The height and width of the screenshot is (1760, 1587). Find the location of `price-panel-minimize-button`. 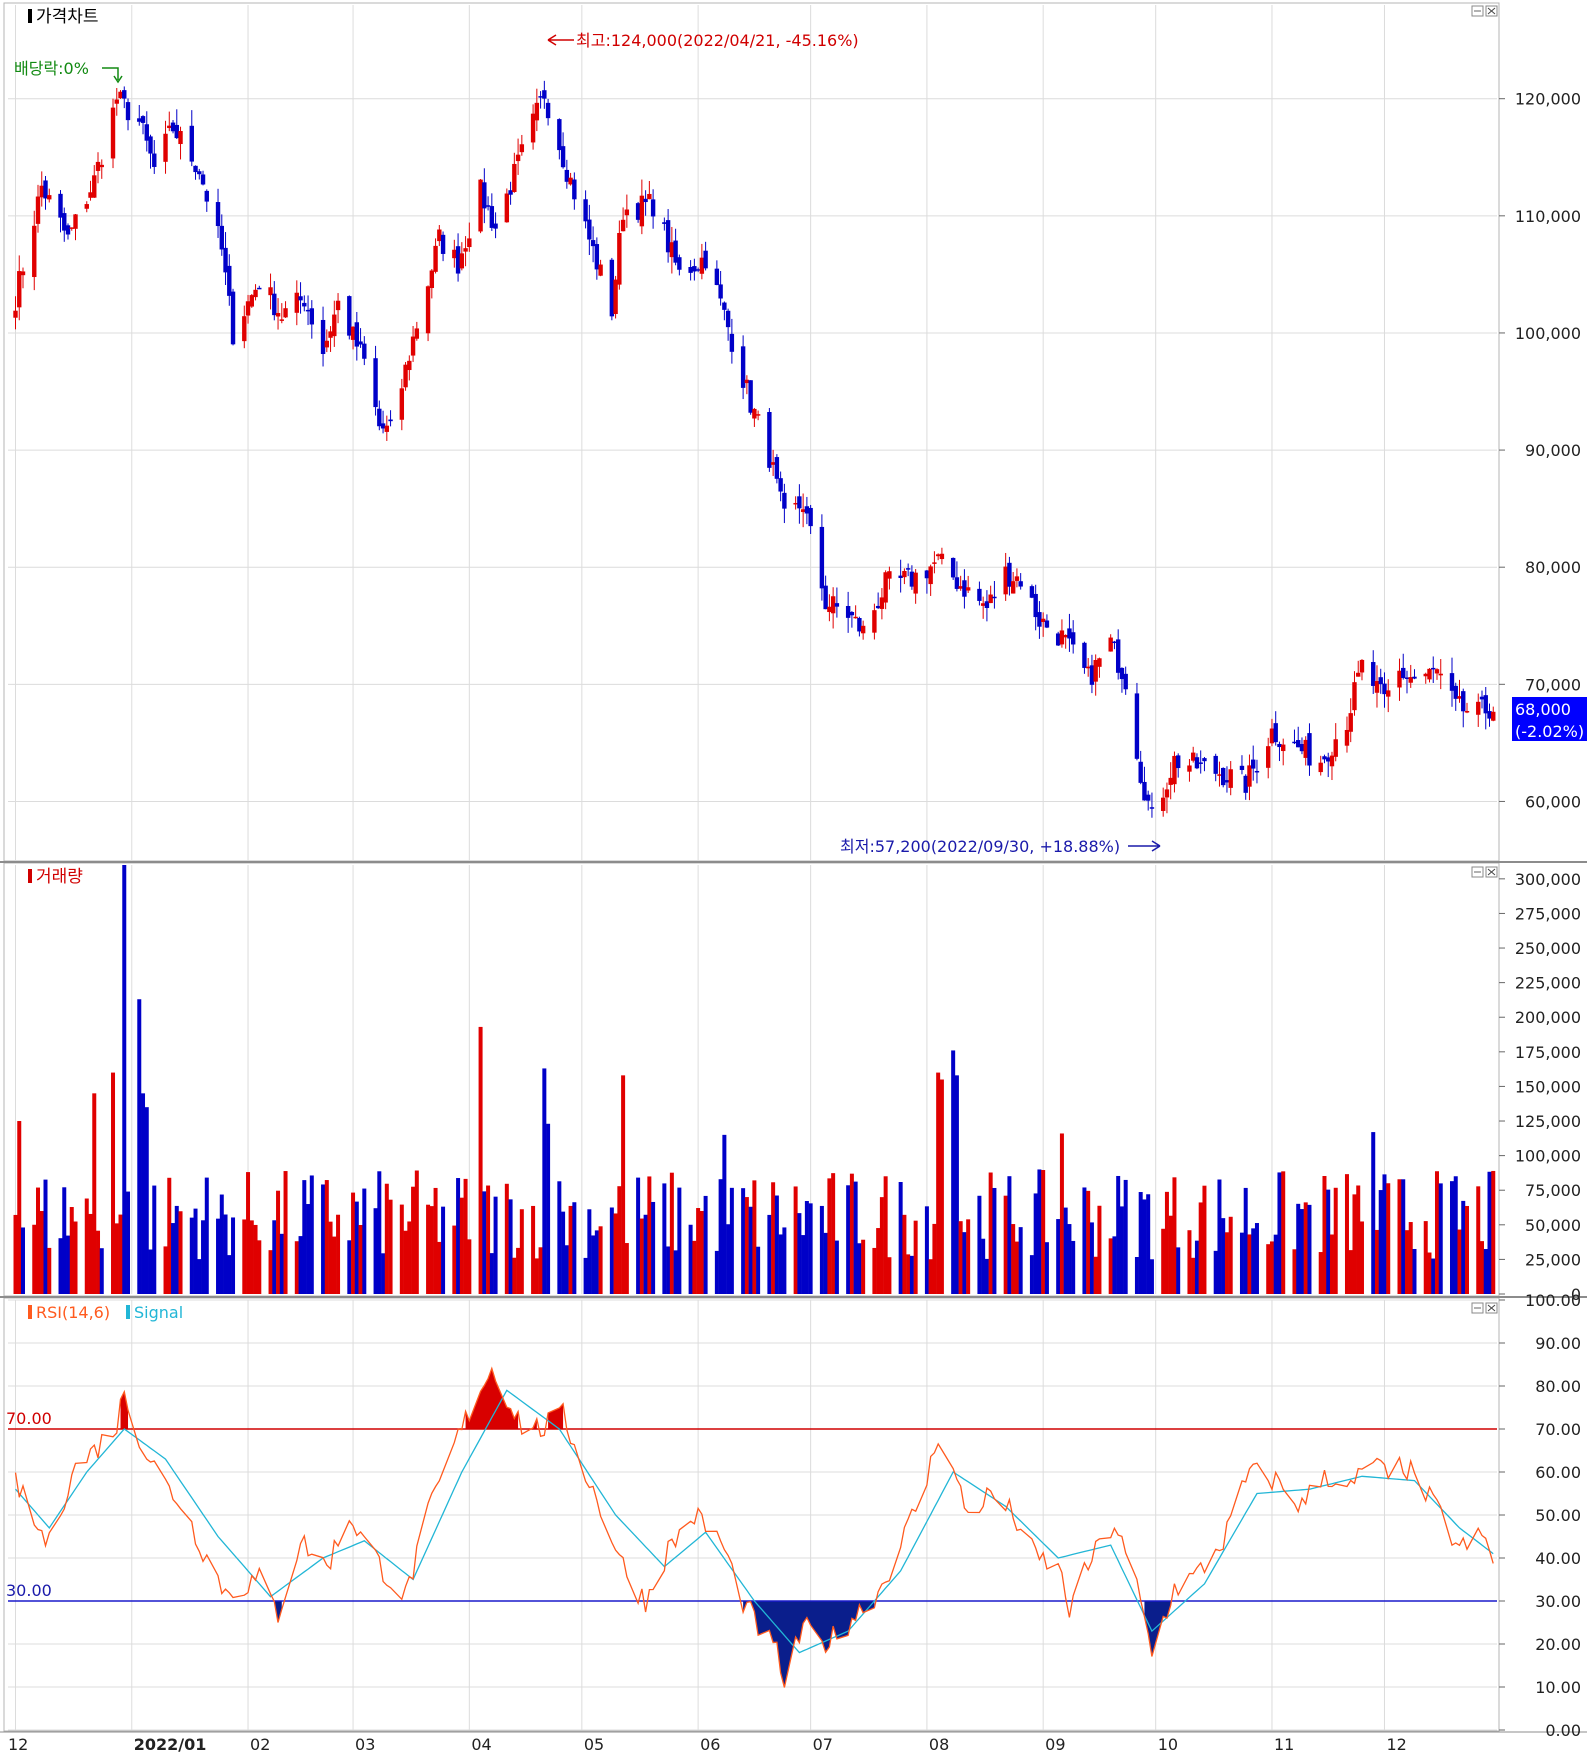

price-panel-minimize-button is located at coordinates (1477, 11).